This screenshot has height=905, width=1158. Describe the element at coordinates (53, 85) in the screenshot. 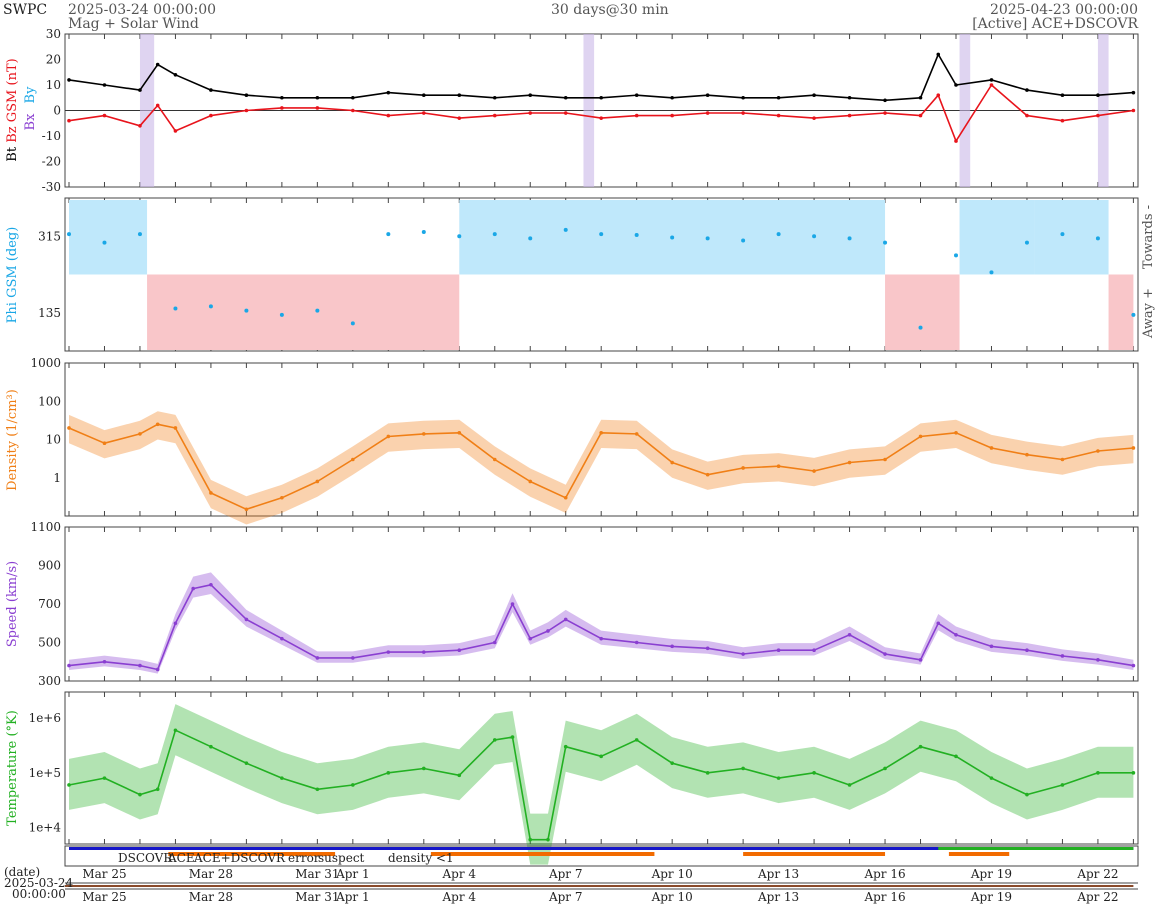

I see `mag-ytick-label: 10` at that location.